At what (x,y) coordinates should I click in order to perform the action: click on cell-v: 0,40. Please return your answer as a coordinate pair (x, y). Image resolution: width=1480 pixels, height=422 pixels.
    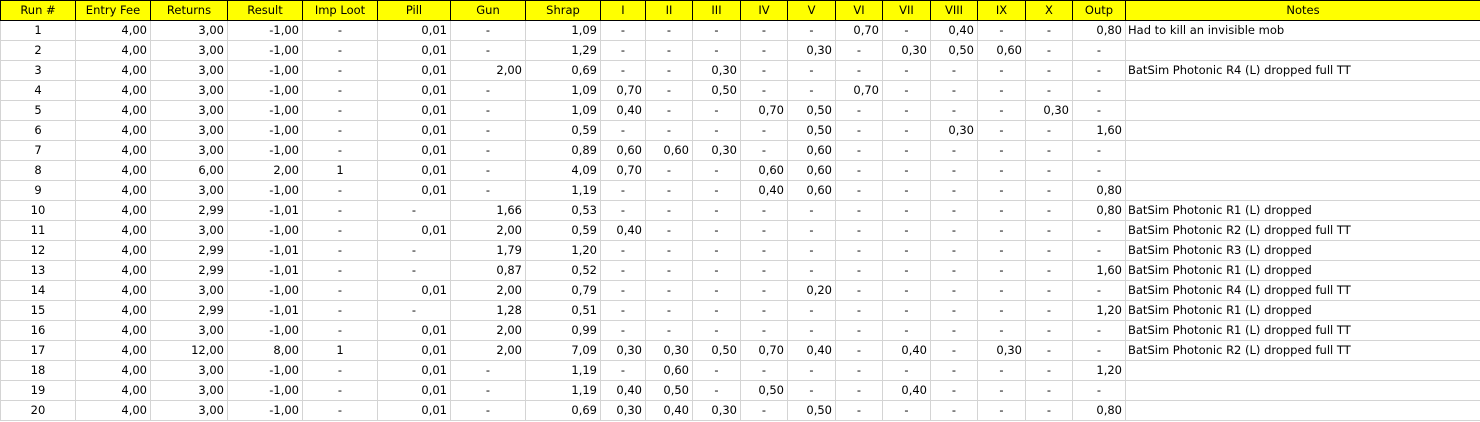
    Looking at the image, I should click on (811, 350).